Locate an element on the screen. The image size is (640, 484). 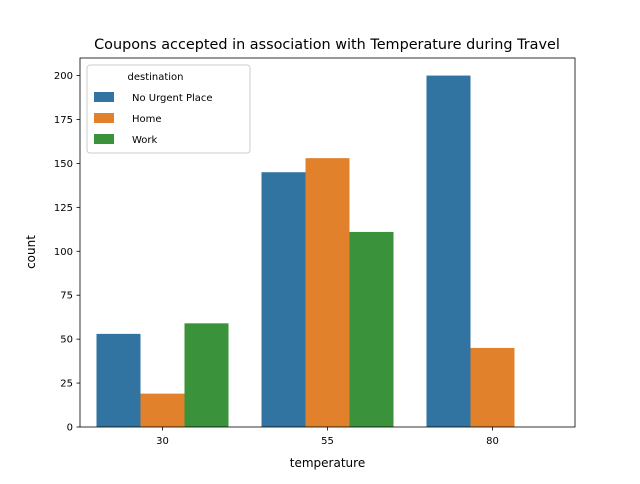
legend-label-no-urgent-place: No Urgent Place is located at coordinates (172, 98).